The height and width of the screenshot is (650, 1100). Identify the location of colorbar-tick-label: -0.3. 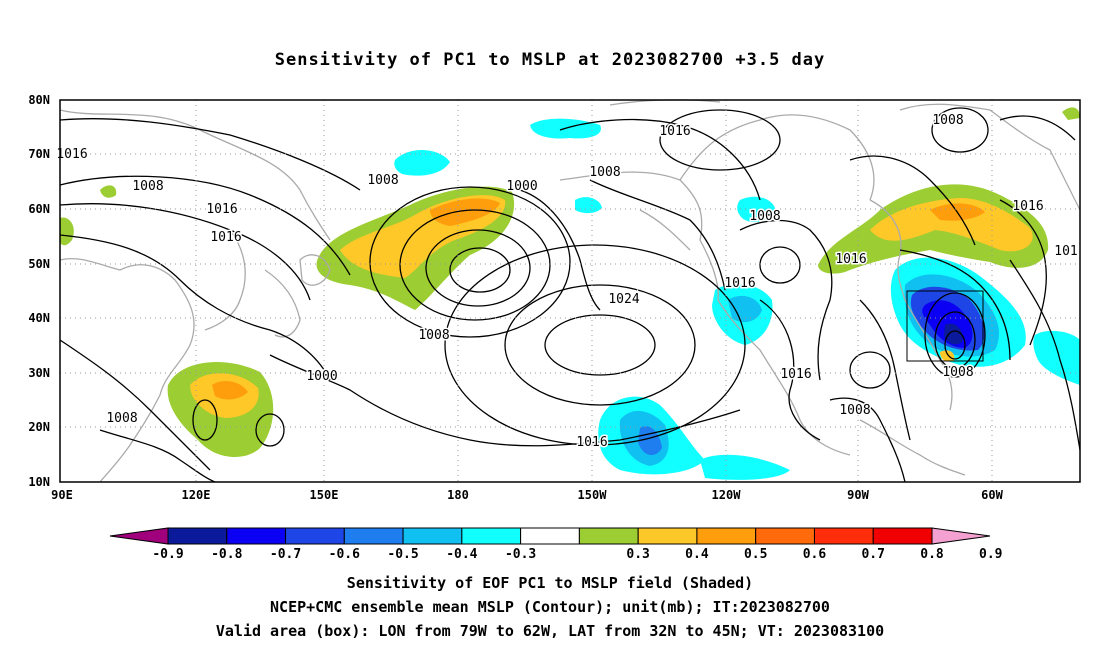
(520, 554).